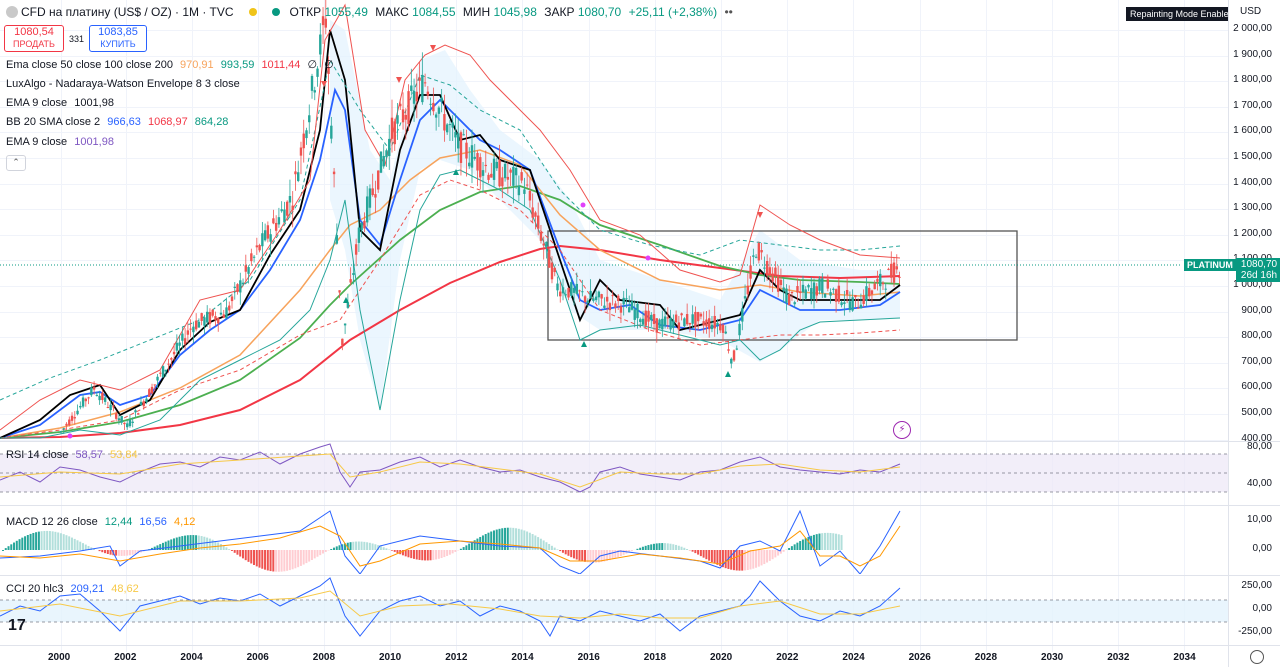  Describe the element at coordinates (62, 142) in the screenshot. I see `indicator-ema9-b: EMA 9 close 1001,98` at that location.